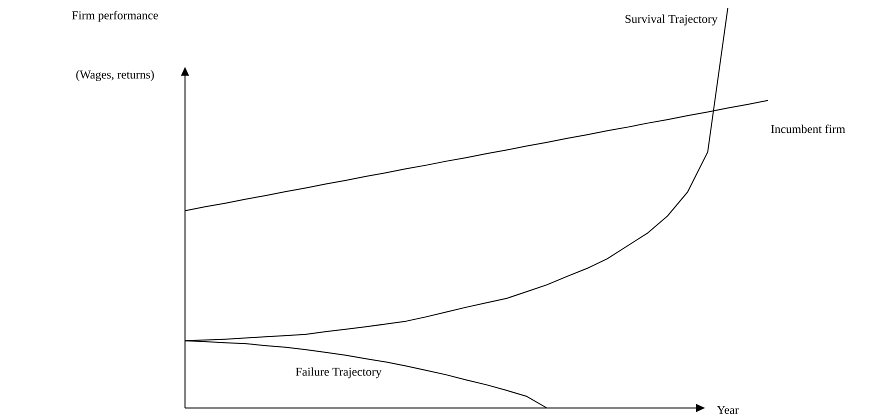 The height and width of the screenshot is (419, 874). What do you see at coordinates (339, 372) in the screenshot?
I see `series-label: Failure Trajectory` at bounding box center [339, 372].